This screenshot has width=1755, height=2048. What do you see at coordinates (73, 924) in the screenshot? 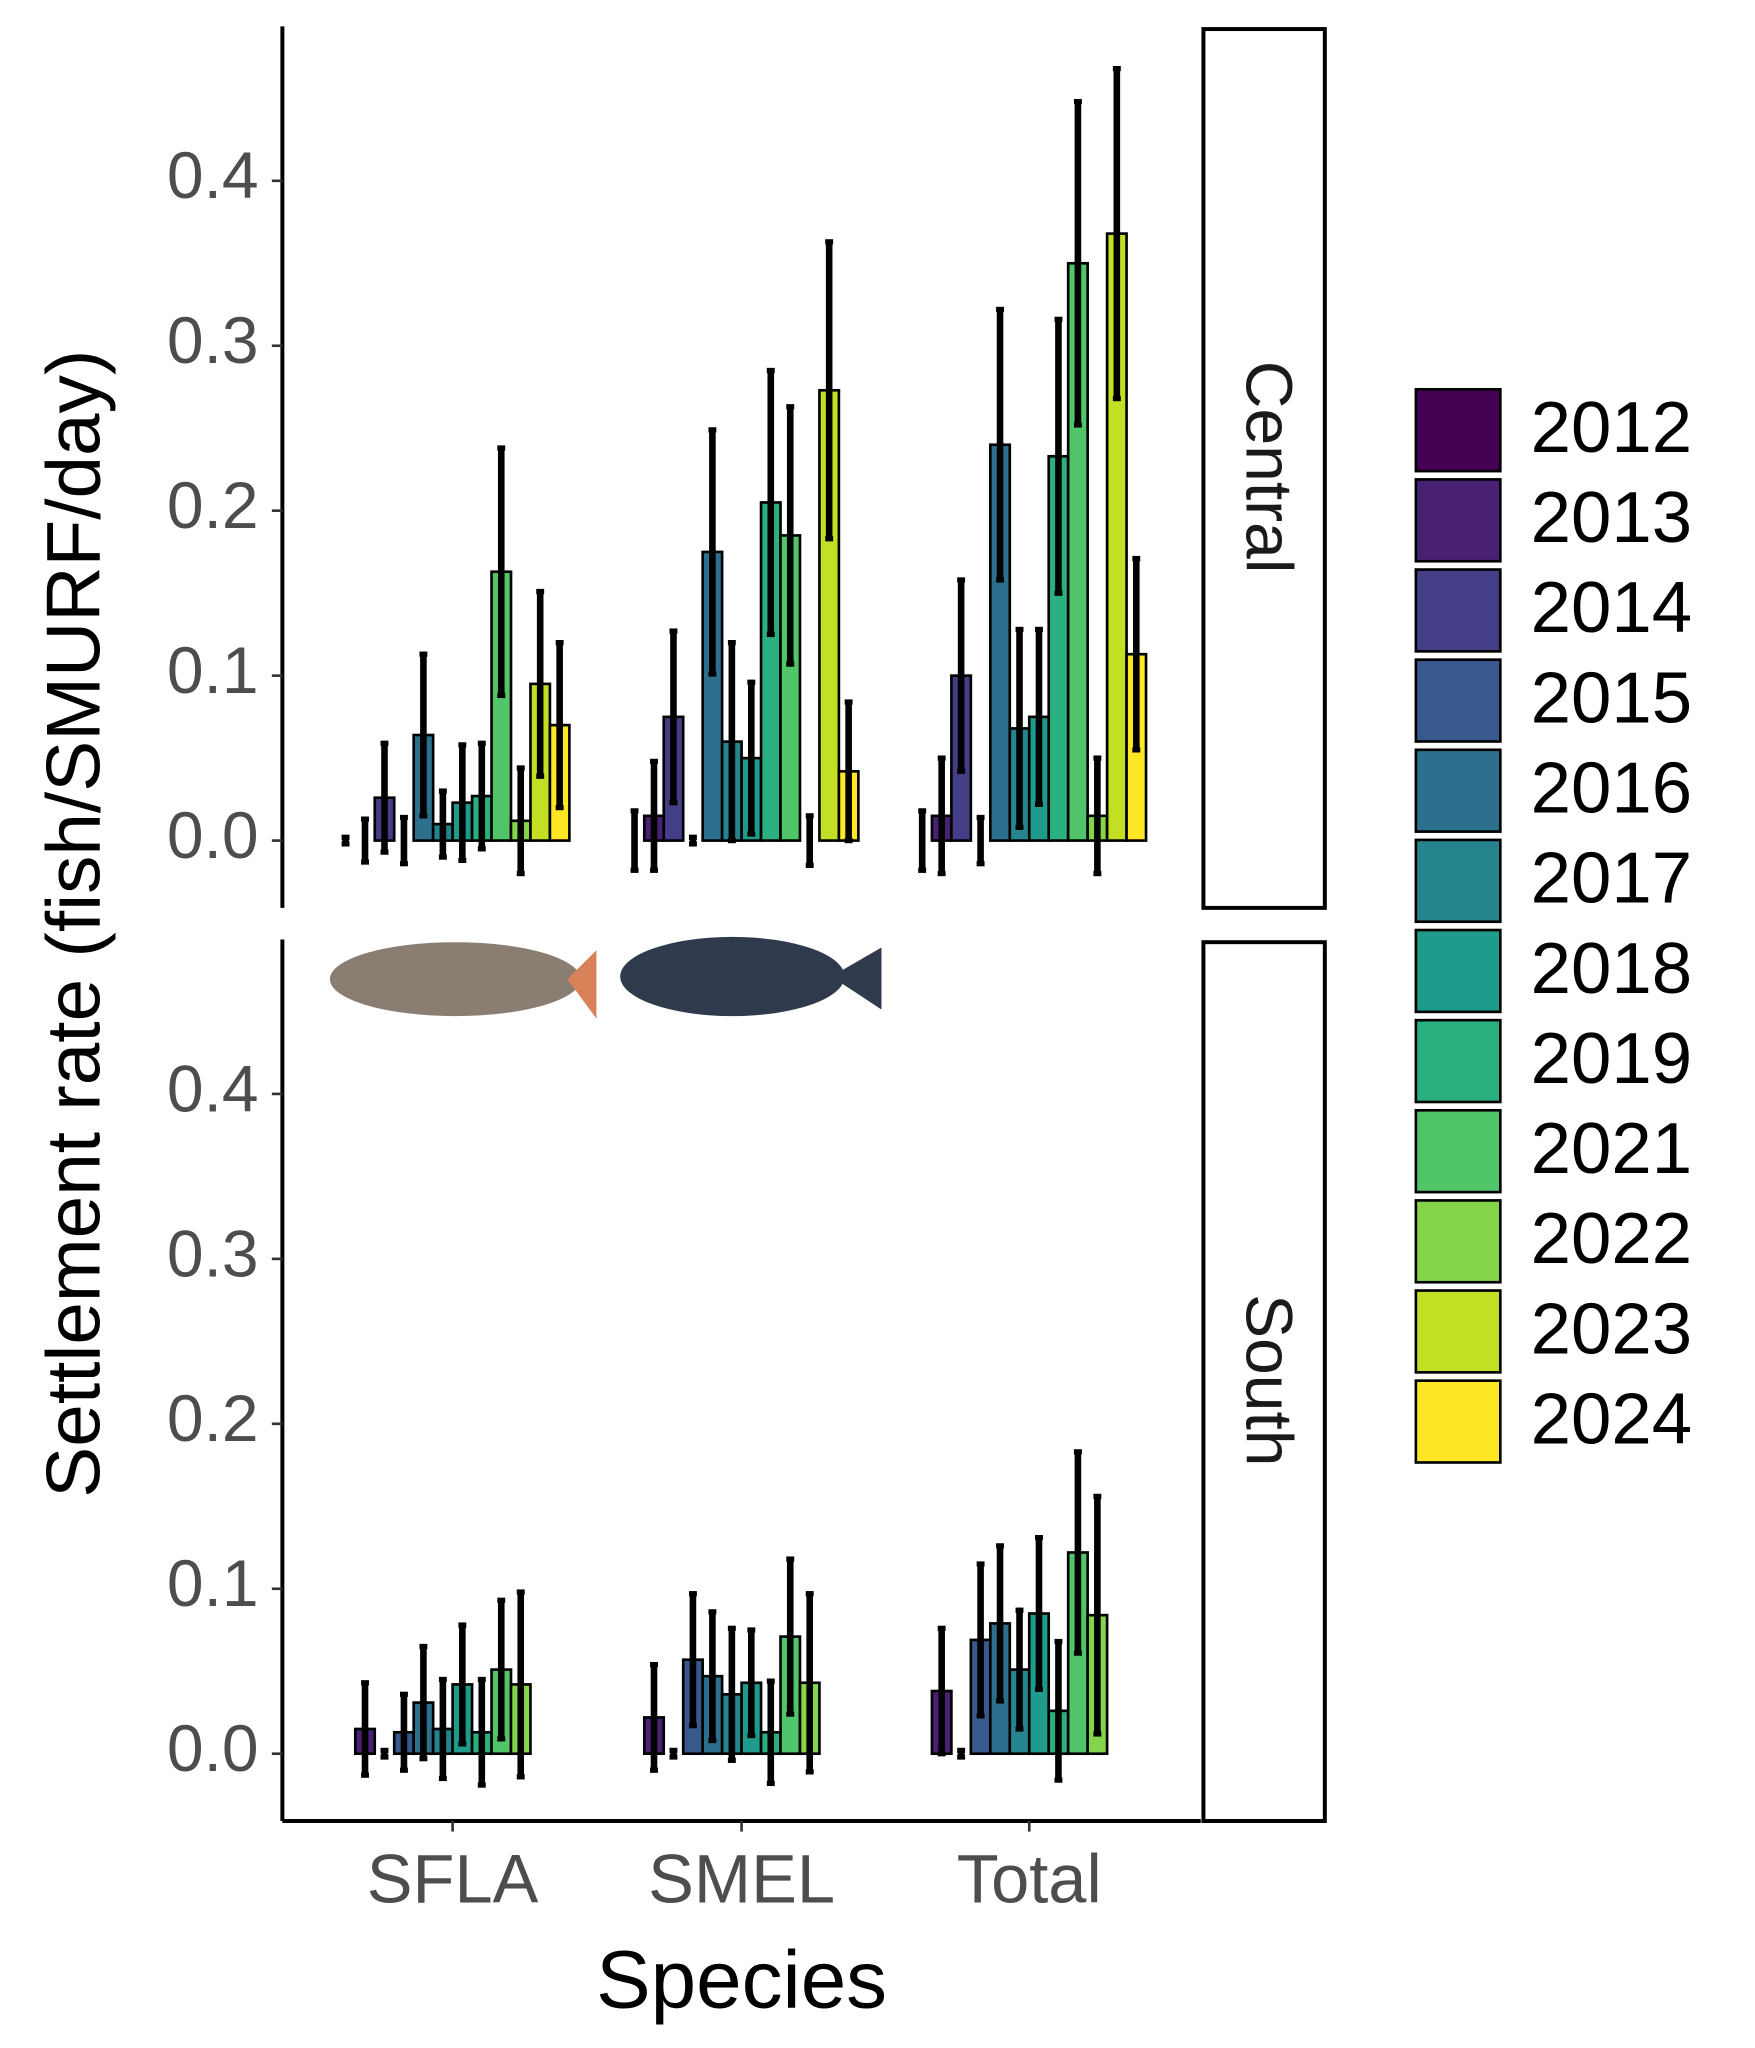
I see `y-axis-label: Settlement rate (fish/SMURF/day)` at bounding box center [73, 924].